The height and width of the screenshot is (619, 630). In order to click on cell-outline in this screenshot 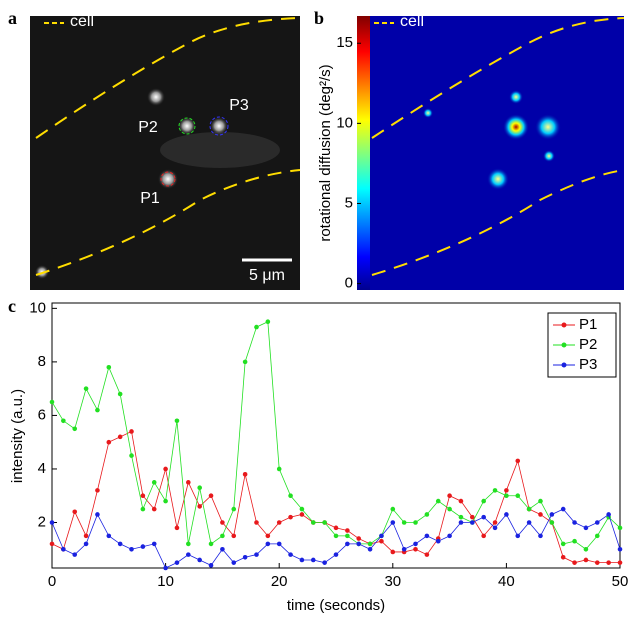, I will do `click(168, 222)`.